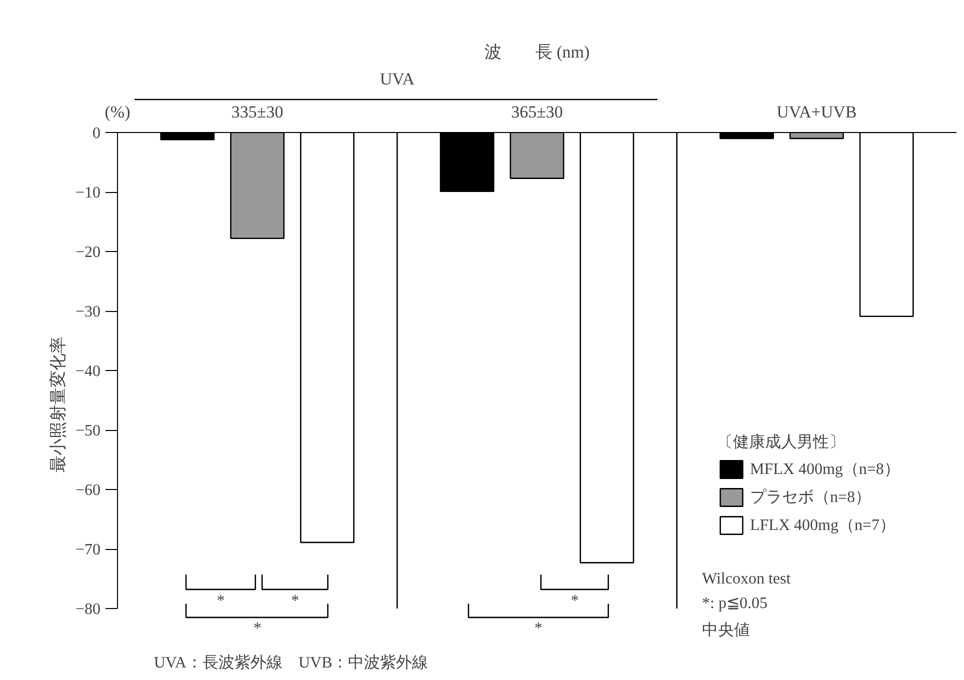  I want to click on y-tick-label: −10, so click(88, 193).